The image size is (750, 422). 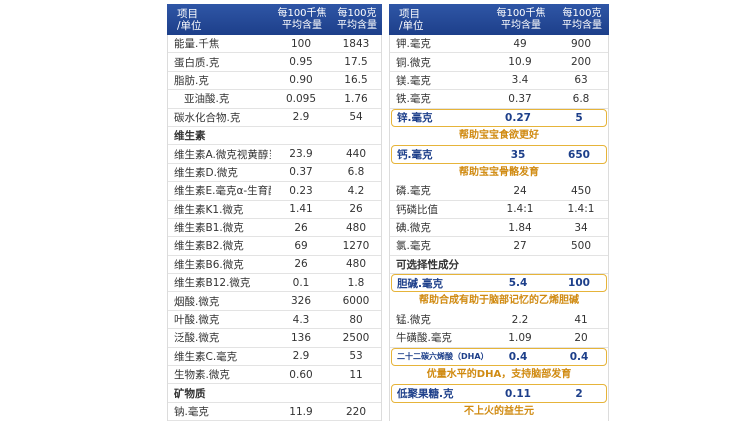 I want to click on value-per-100g: 4.2, so click(x=356, y=190).